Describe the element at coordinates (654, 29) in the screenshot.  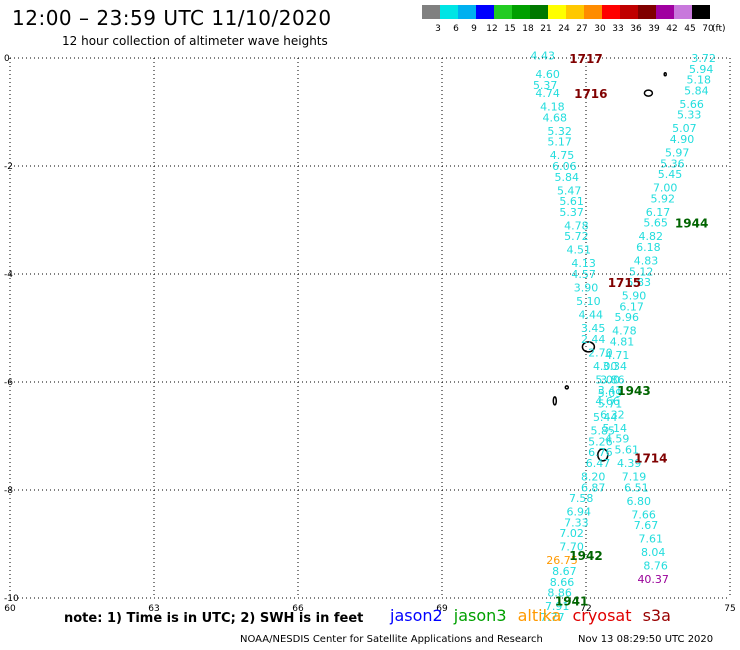
I see `legend-label: 39` at that location.